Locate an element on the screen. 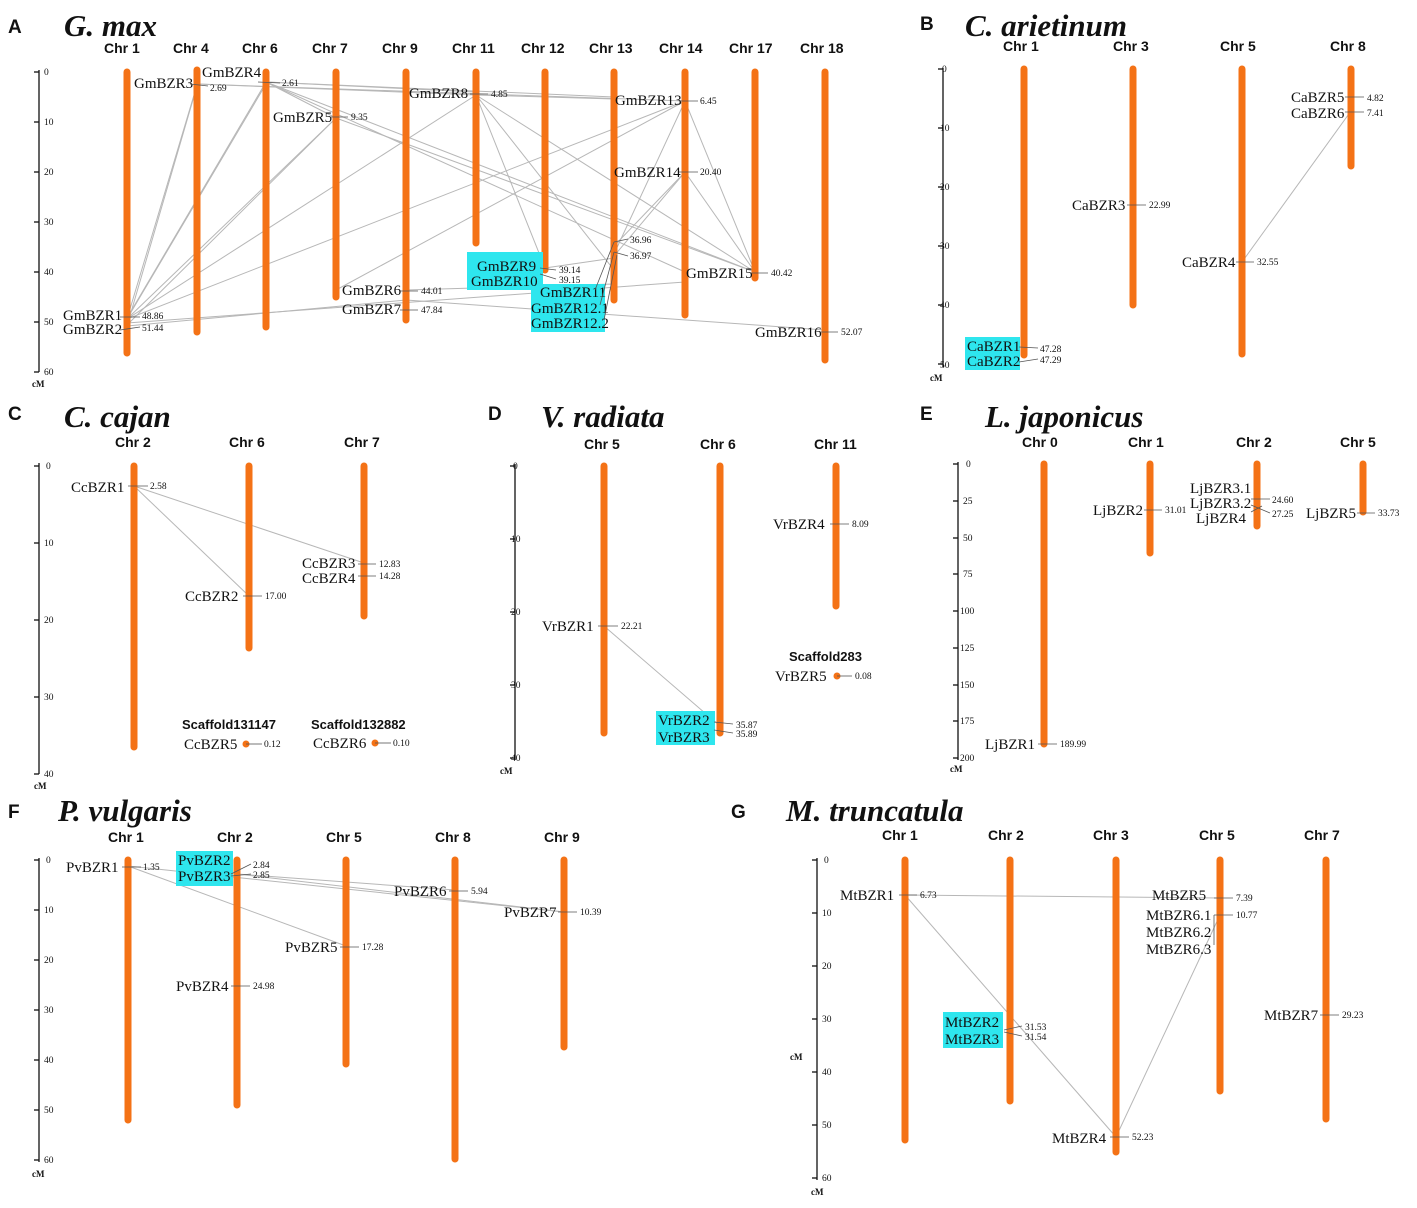 Image resolution: width=1417 pixels, height=1208 pixels. gene-label: GmBZR12.2 is located at coordinates (570, 324).